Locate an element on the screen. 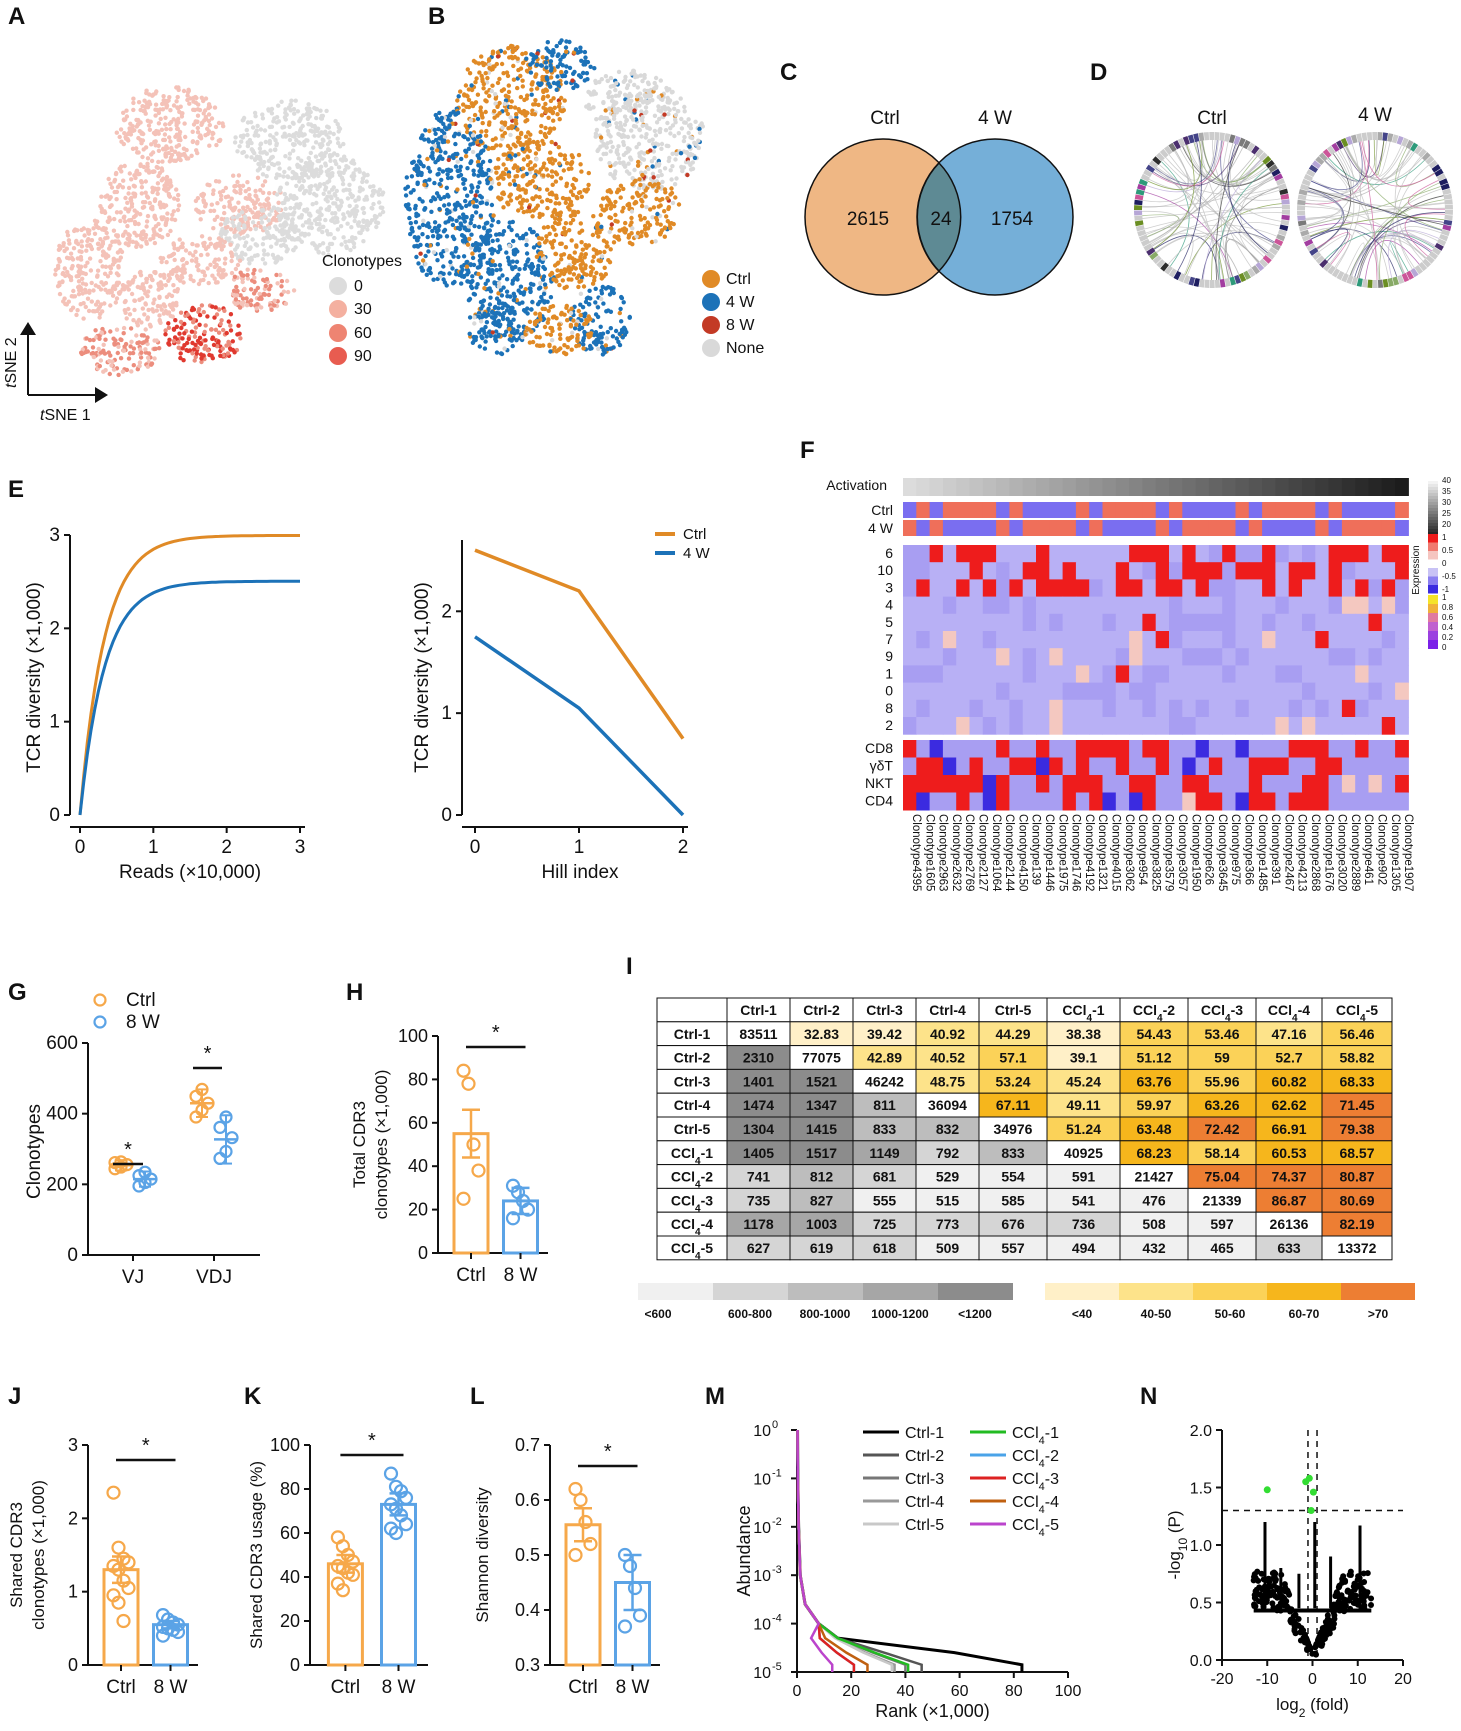 The image size is (1461, 1731). tsne-axis-arrows: tSNE 1 tSNE 2 is located at coordinates (55, 373).